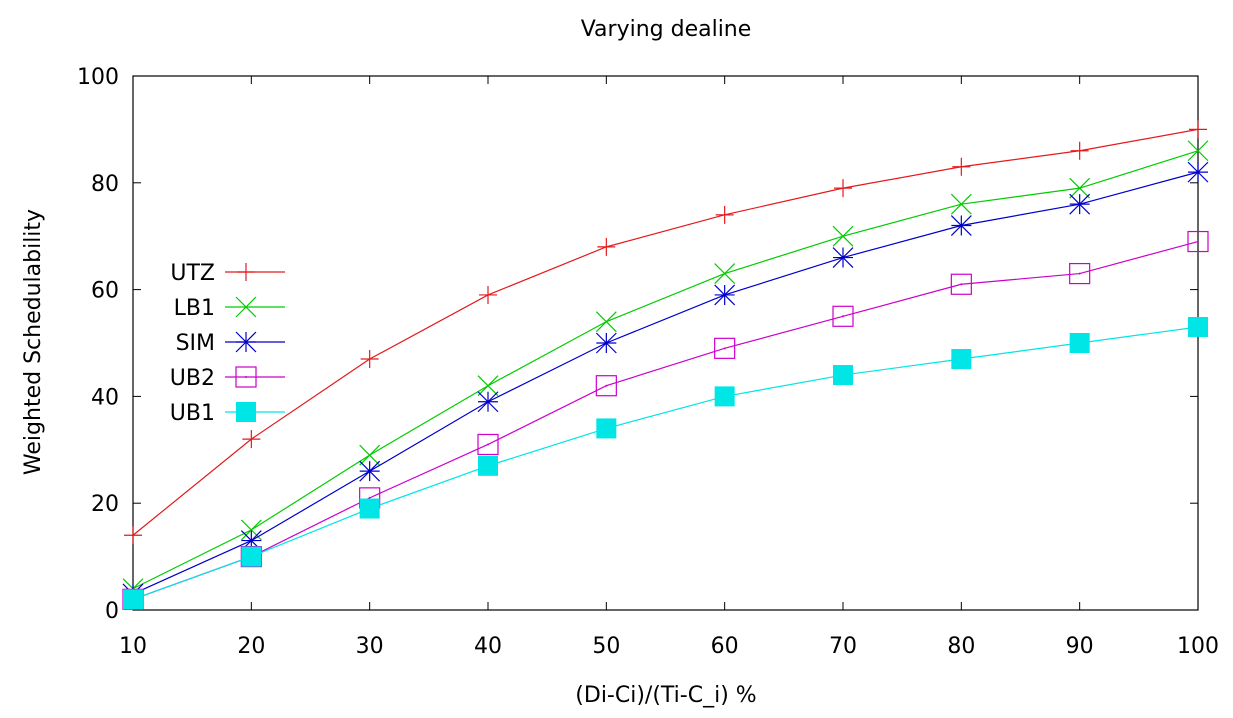  What do you see at coordinates (105, 504) in the screenshot?
I see `y-tick-label: 20` at bounding box center [105, 504].